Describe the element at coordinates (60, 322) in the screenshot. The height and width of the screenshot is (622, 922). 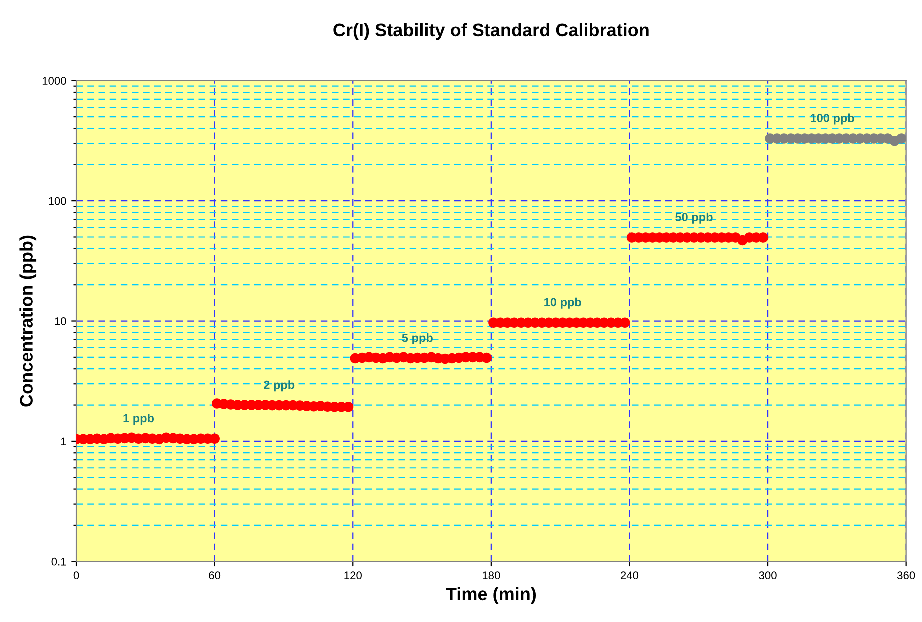
I see `y-tick-label: 10` at that location.